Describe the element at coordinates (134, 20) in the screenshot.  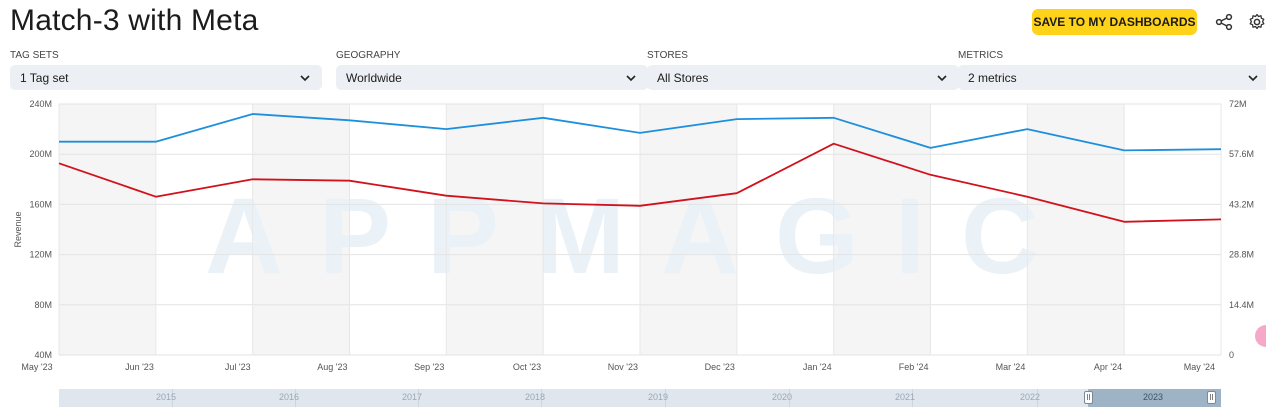
I see `page-title: Match-3 with Meta` at that location.